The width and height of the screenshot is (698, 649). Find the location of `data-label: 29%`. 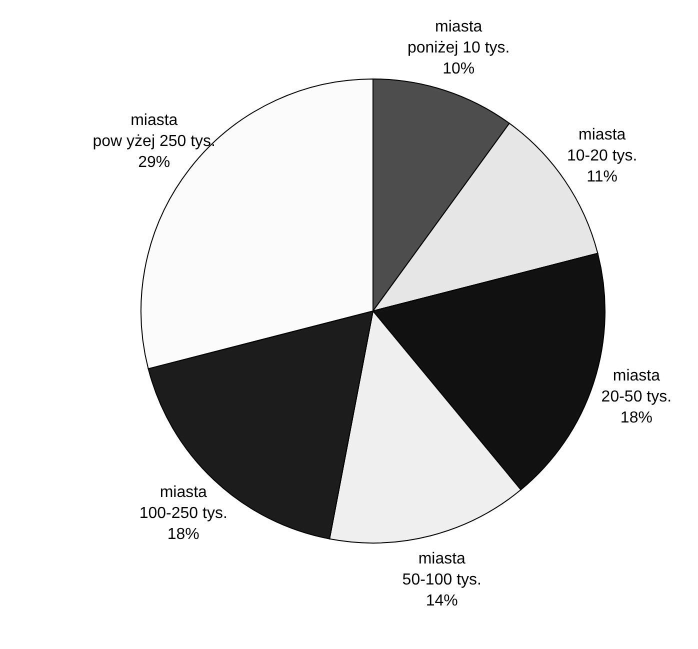

data-label: 29% is located at coordinates (154, 162).